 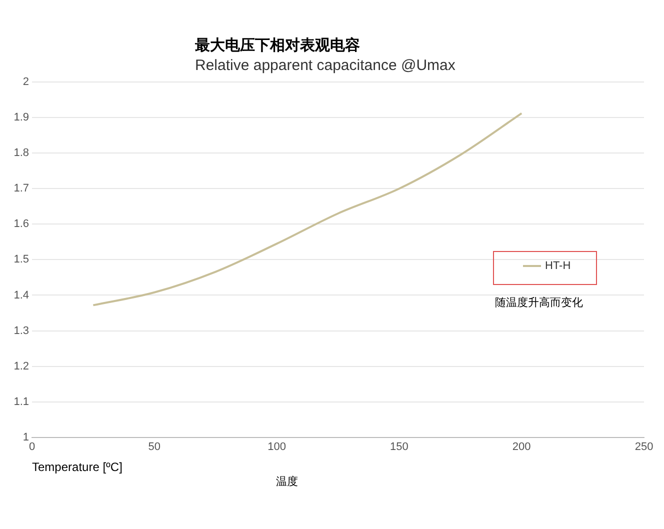 What do you see at coordinates (558, 266) in the screenshot?
I see `legend-label: HT-H` at bounding box center [558, 266].